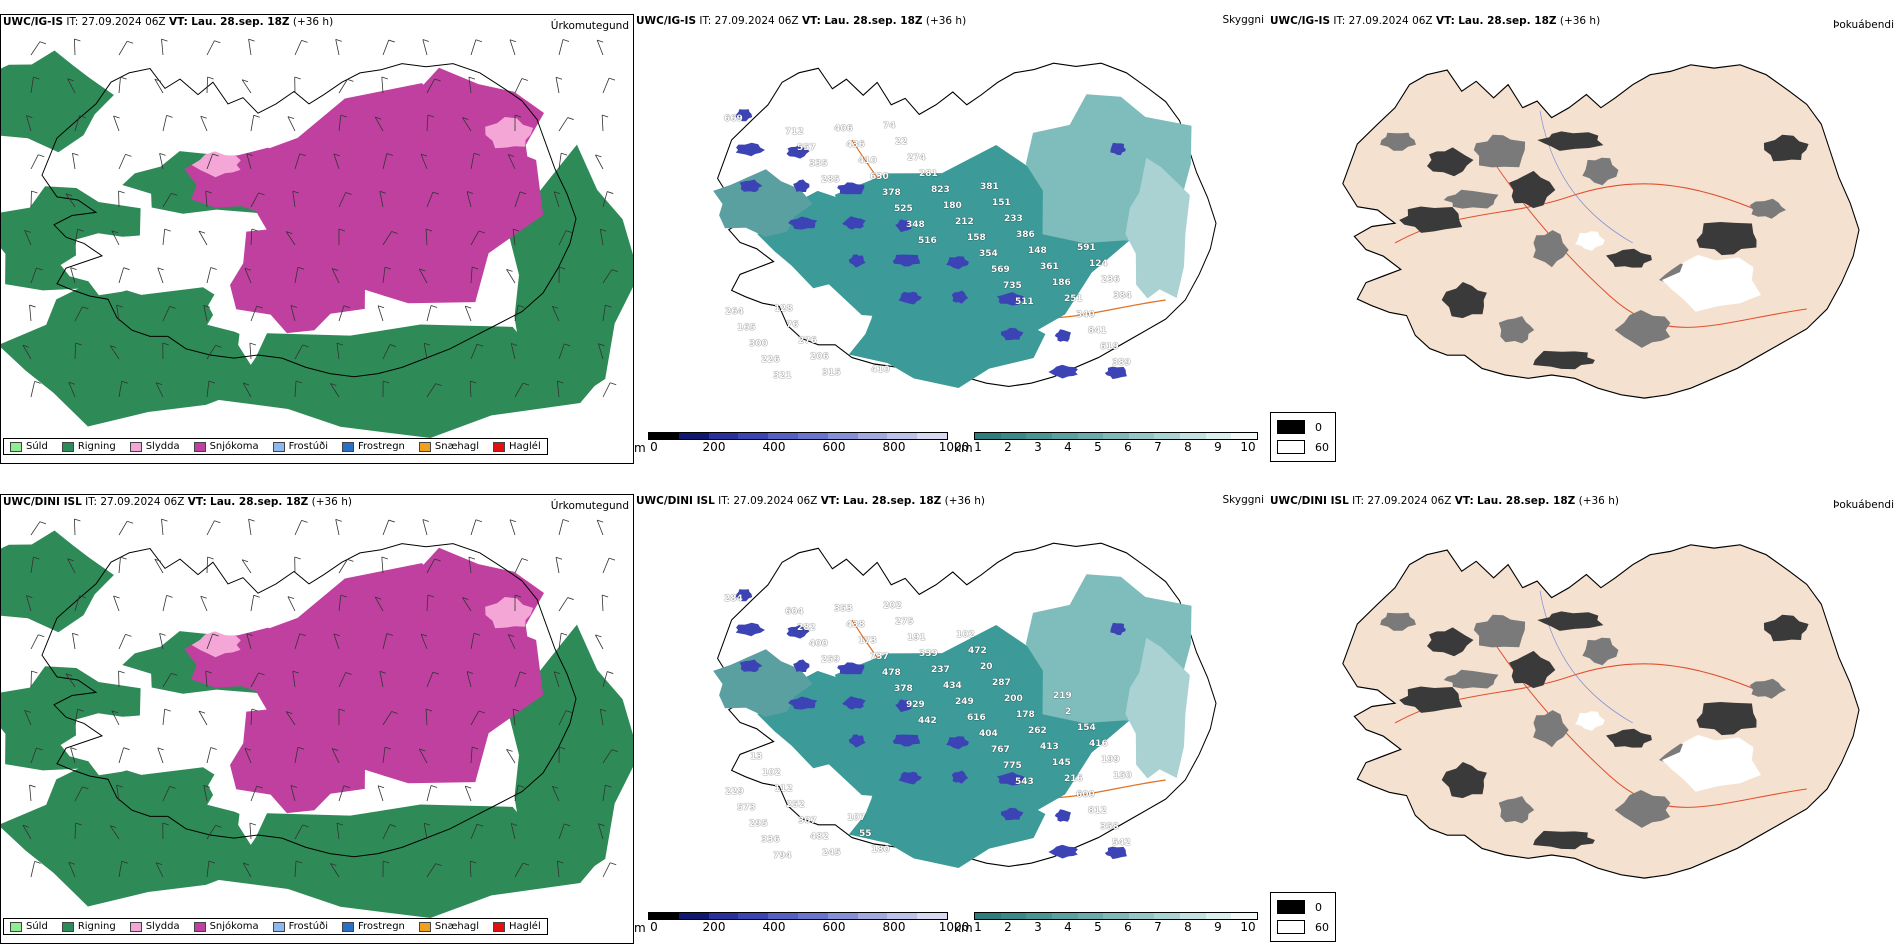 Image resolution: width=1900 pixels, height=950 pixels. What do you see at coordinates (770, 840) in the screenshot?
I see `ceiling-value-label: 336` at bounding box center [770, 840].